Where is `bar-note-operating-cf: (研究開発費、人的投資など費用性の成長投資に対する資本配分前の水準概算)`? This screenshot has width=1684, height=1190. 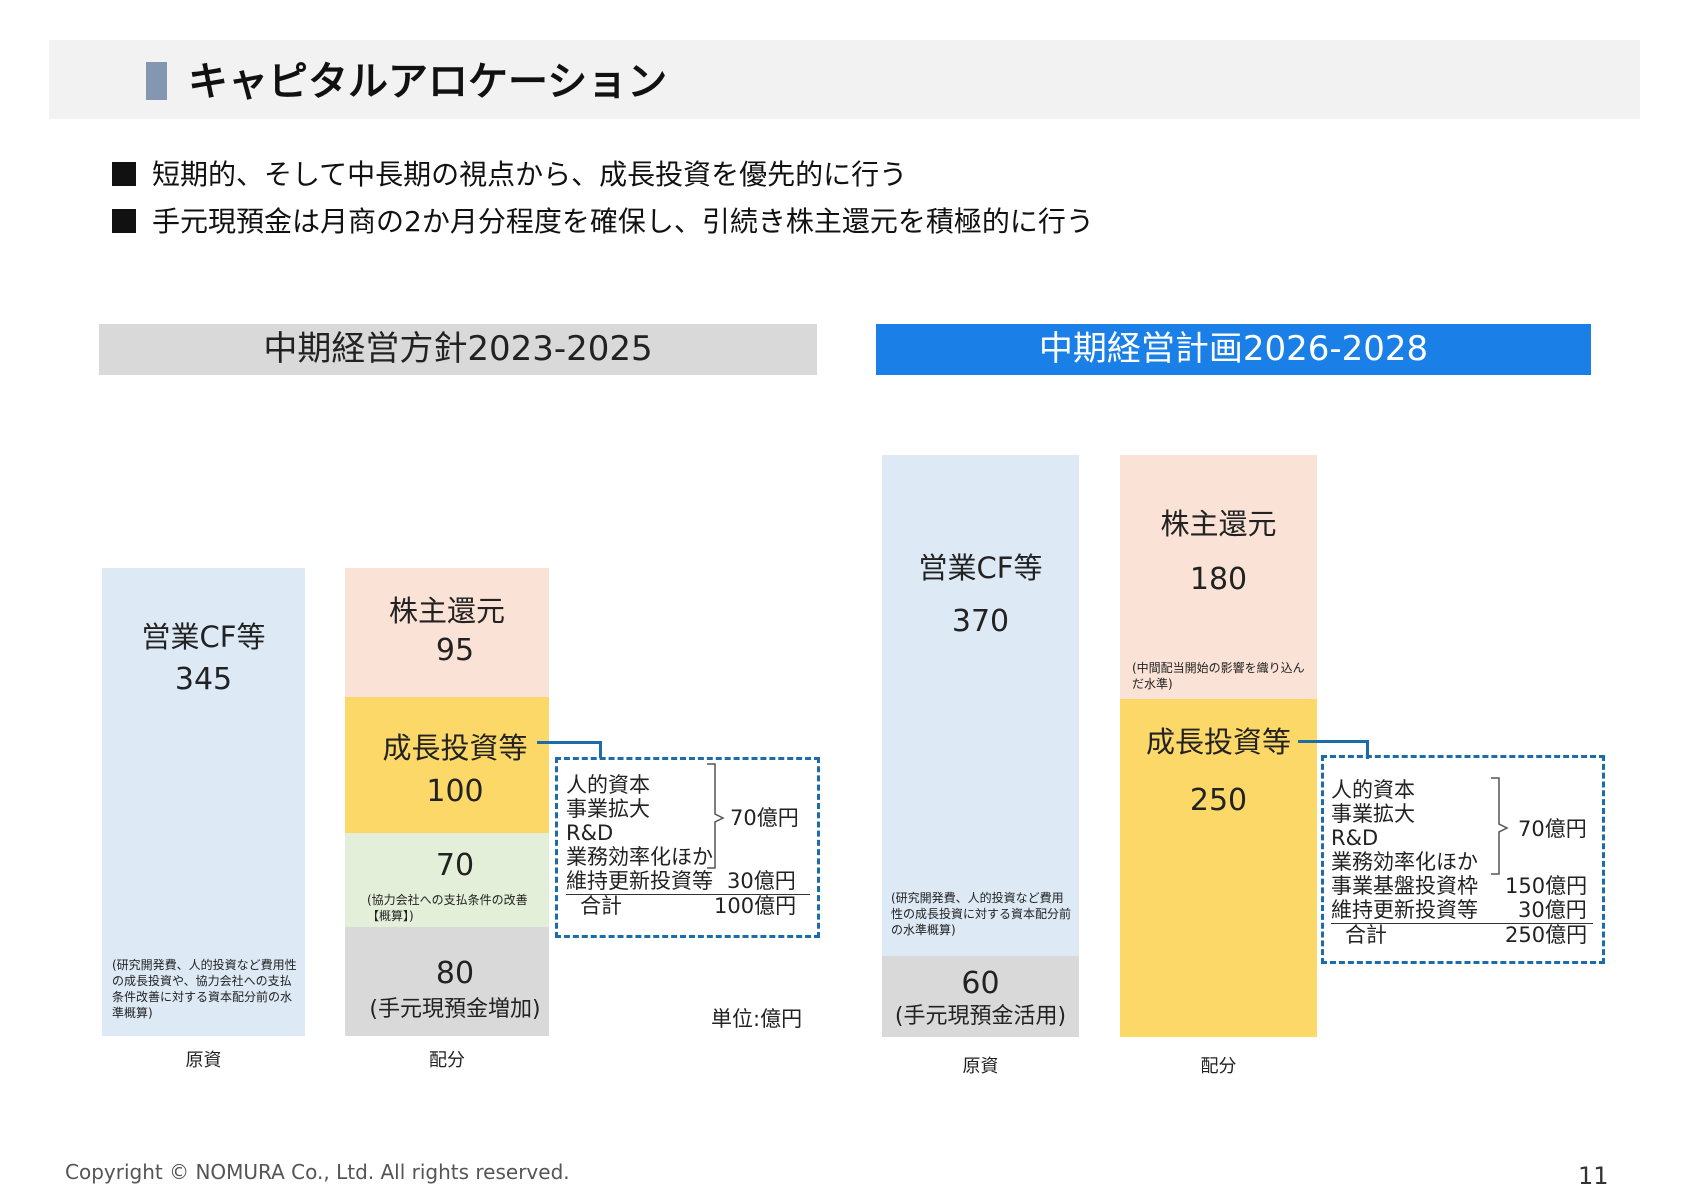 bar-note-operating-cf: (研究開発費、人的投資など費用性の成長投資に対する資本配分前の水準概算) is located at coordinates (981, 914).